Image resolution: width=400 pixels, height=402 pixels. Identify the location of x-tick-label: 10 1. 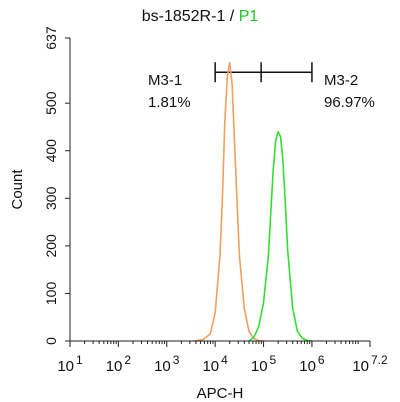
(70, 364).